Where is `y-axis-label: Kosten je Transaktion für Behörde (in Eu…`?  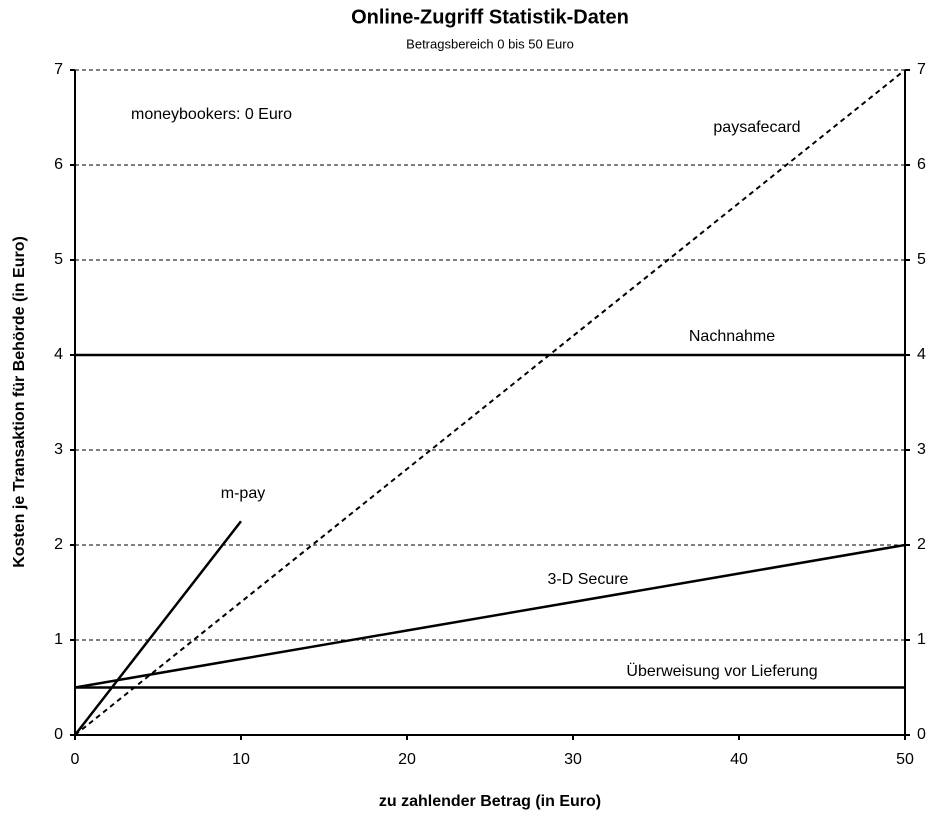 y-axis-label: Kosten je Transaktion für Behörde (in Eu… is located at coordinates (19, 402).